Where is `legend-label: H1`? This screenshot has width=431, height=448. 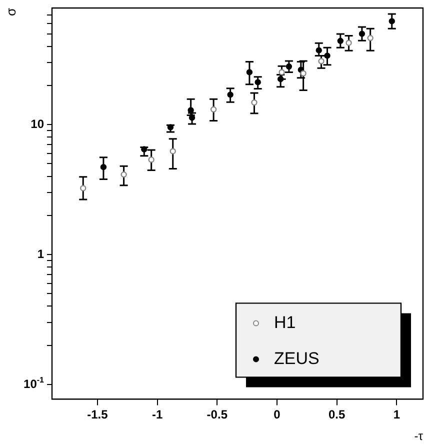 legend-label: H1 is located at coordinates (285, 322).